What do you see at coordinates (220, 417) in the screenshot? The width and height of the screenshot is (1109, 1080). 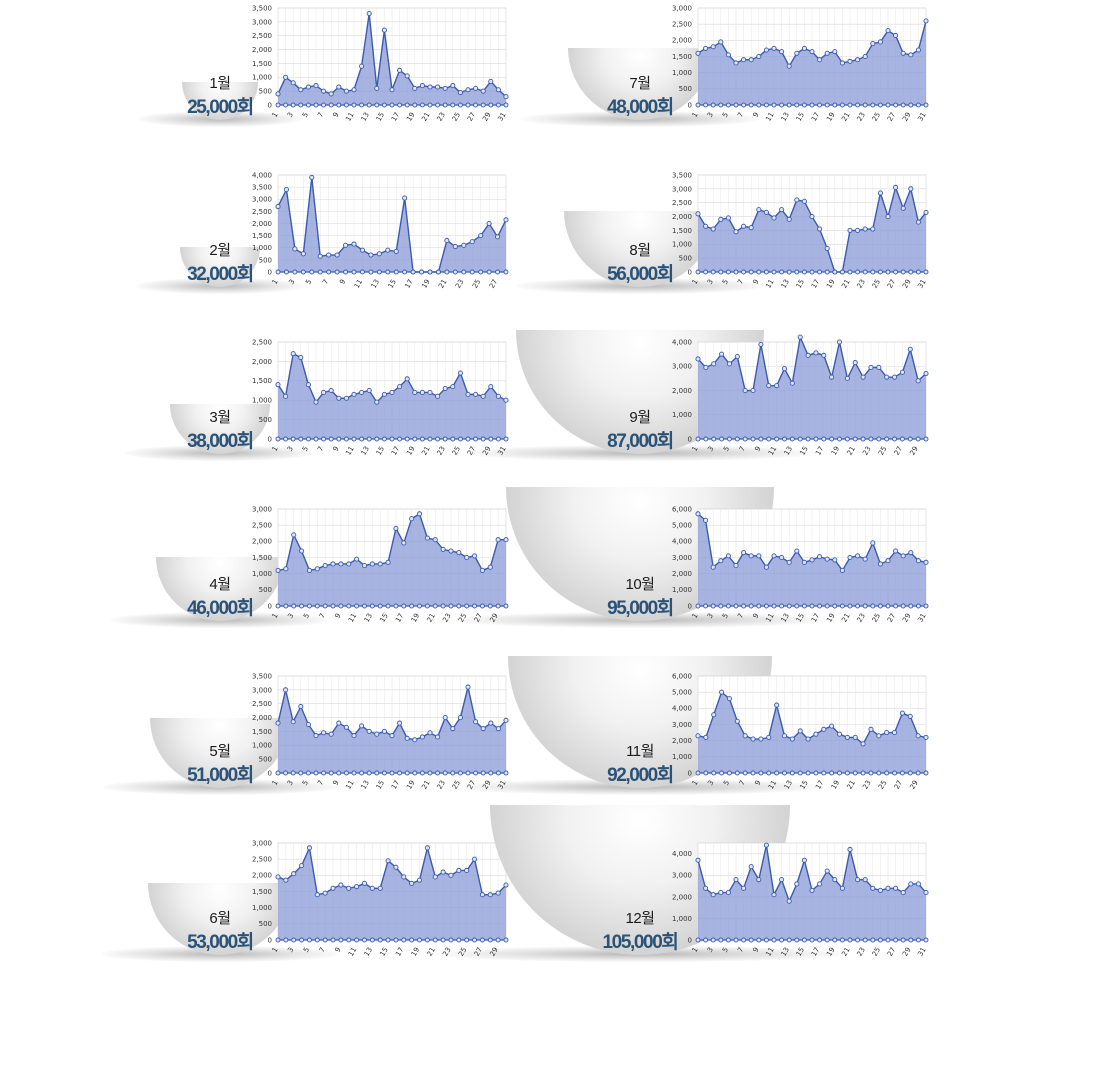 I see `month-label: 3월` at bounding box center [220, 417].